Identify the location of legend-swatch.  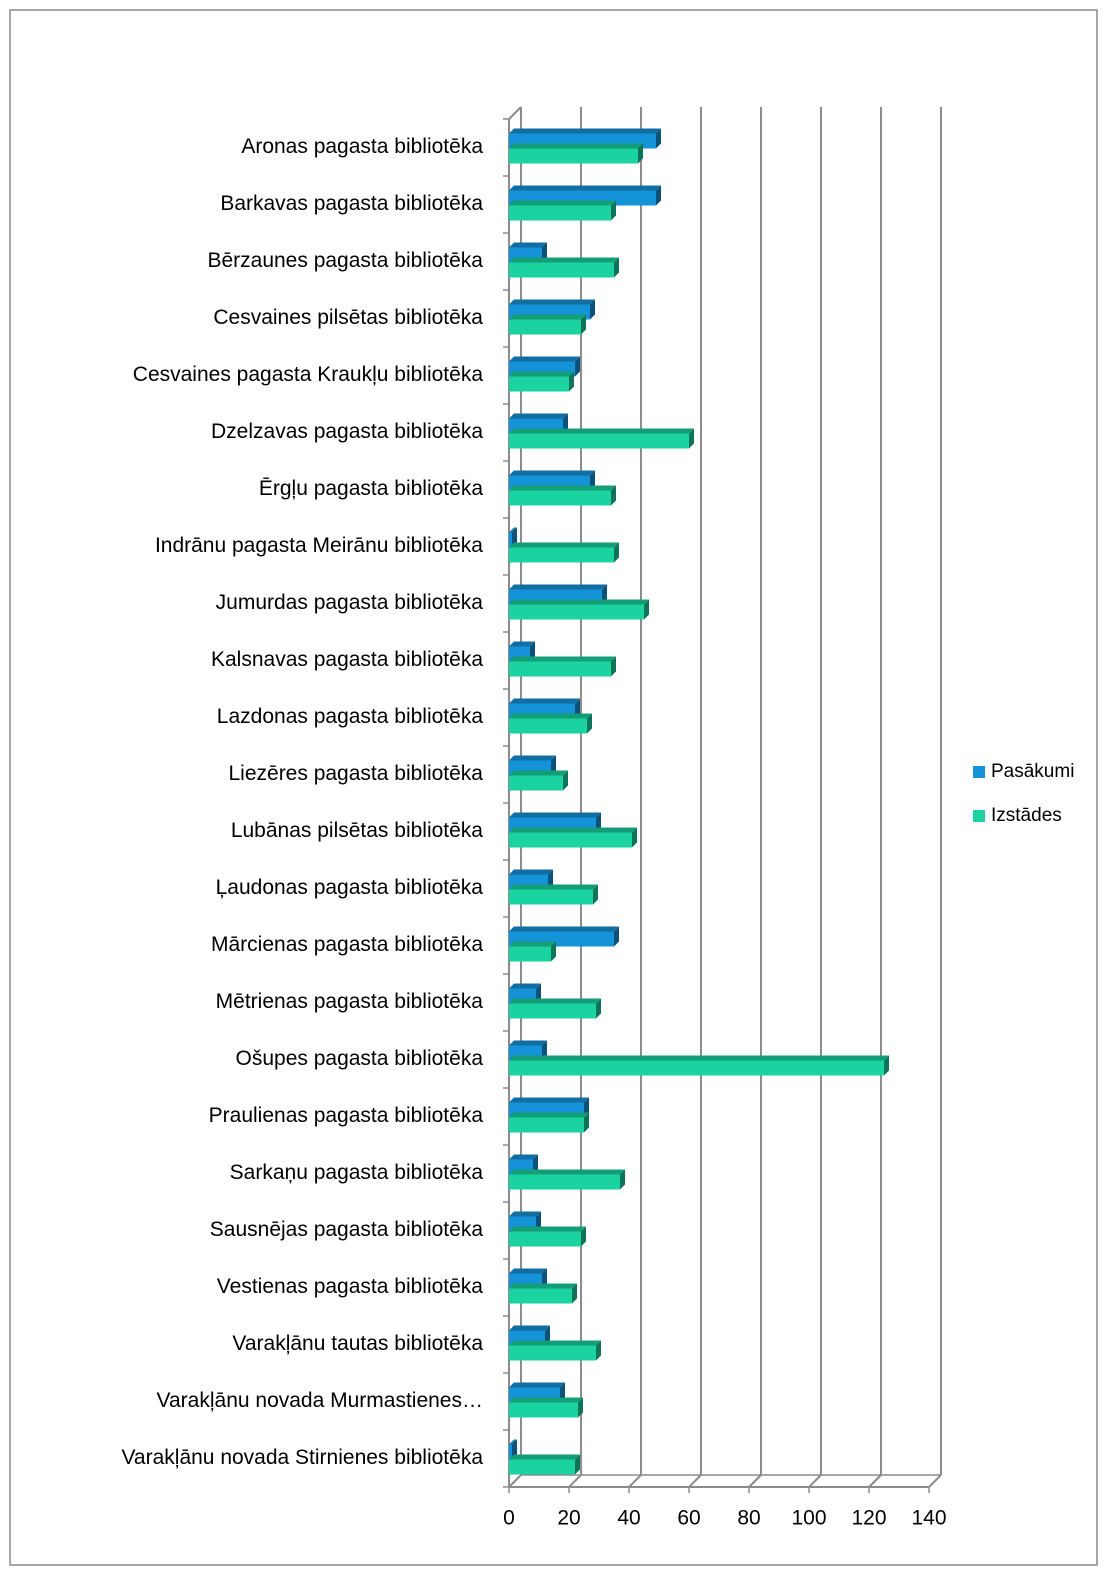
(979, 816).